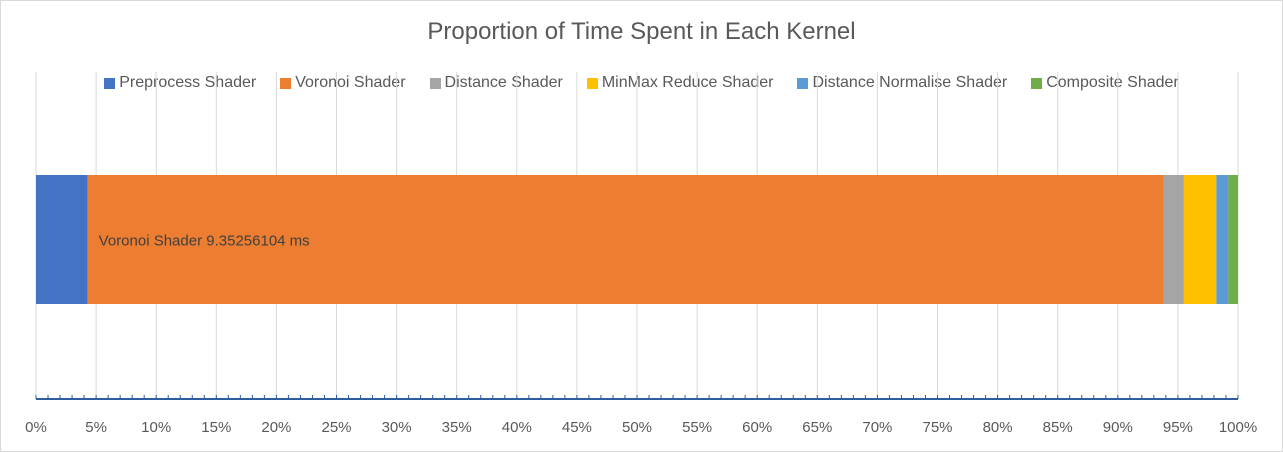 Image resolution: width=1283 pixels, height=452 pixels. What do you see at coordinates (877, 427) in the screenshot?
I see `x-tick-label: 70%` at bounding box center [877, 427].